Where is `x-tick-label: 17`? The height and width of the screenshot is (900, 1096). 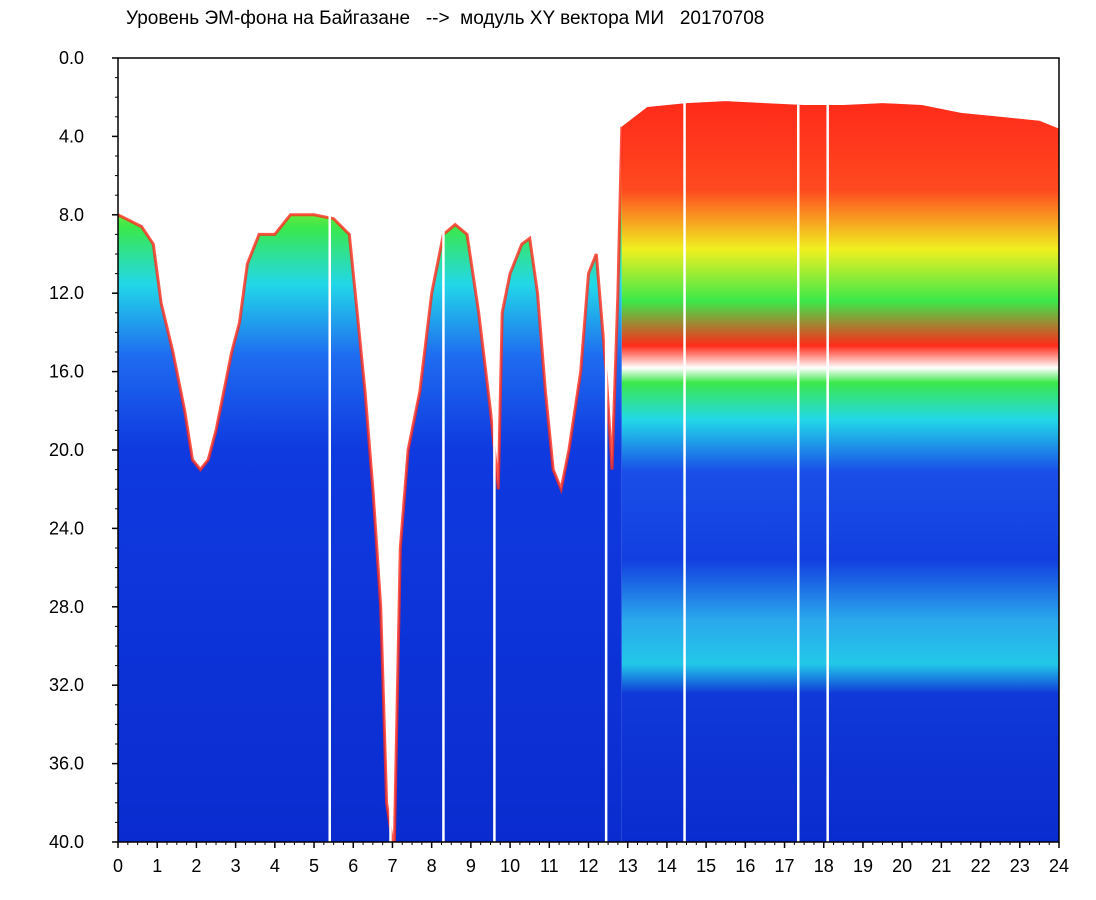
x-tick-label: 17 is located at coordinates (785, 866).